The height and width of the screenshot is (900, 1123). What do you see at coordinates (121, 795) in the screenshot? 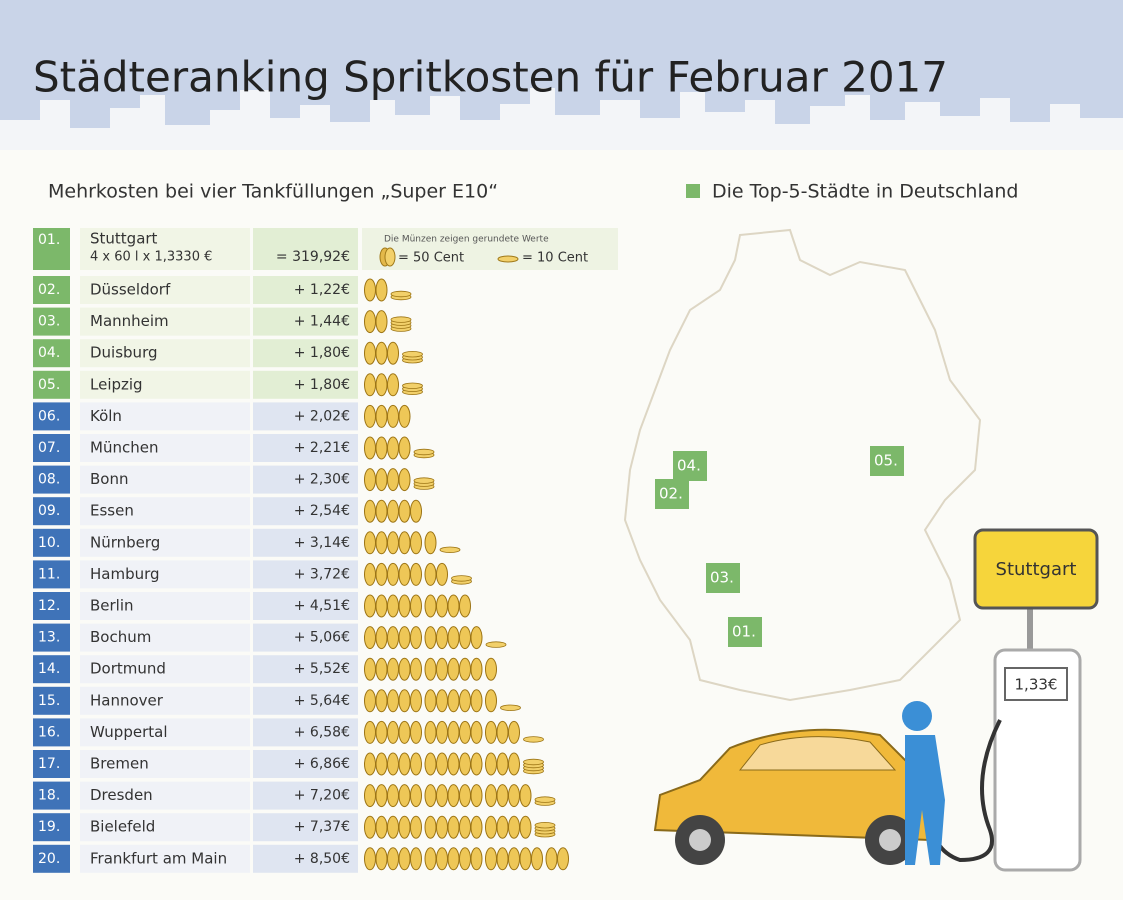
I see `city: Dresden` at bounding box center [121, 795].